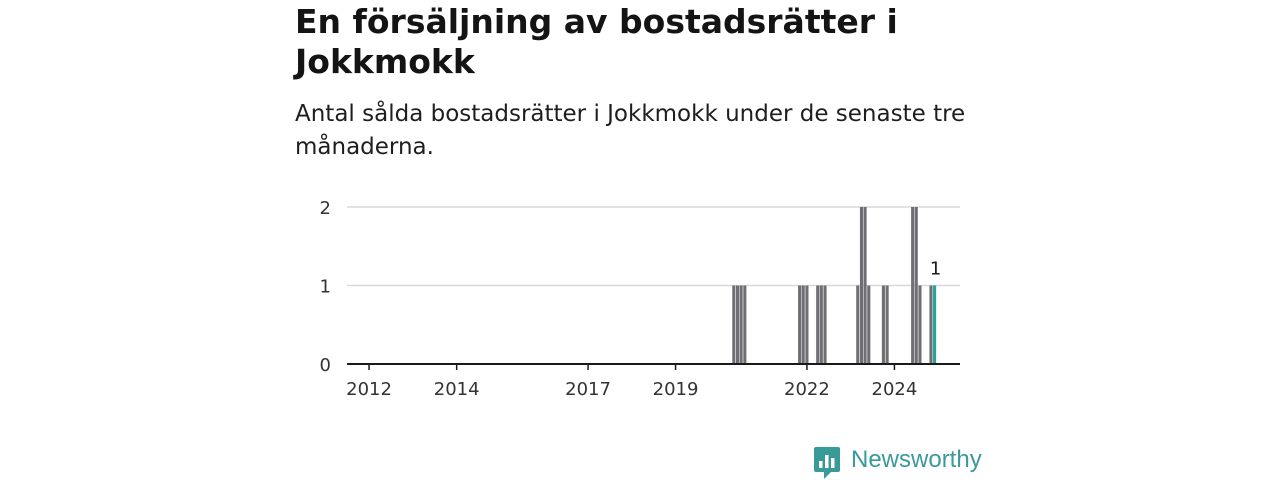 This screenshot has height=480, width=1280. I want to click on x-tick-label: 2024, so click(895, 389).